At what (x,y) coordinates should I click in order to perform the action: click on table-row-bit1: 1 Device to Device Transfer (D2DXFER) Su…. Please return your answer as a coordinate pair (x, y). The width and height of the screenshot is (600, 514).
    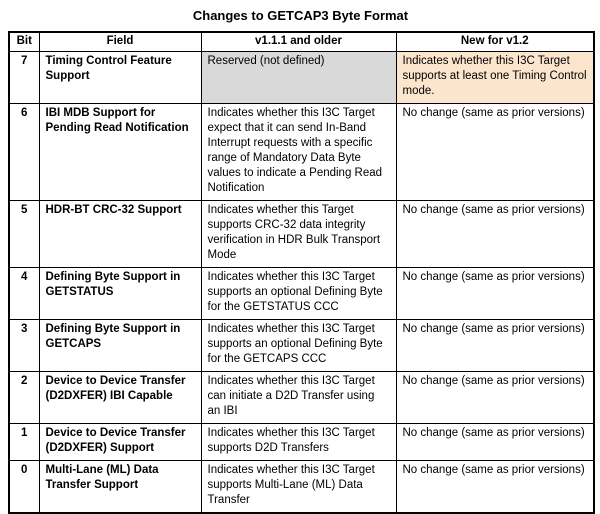
    Looking at the image, I should click on (301, 442).